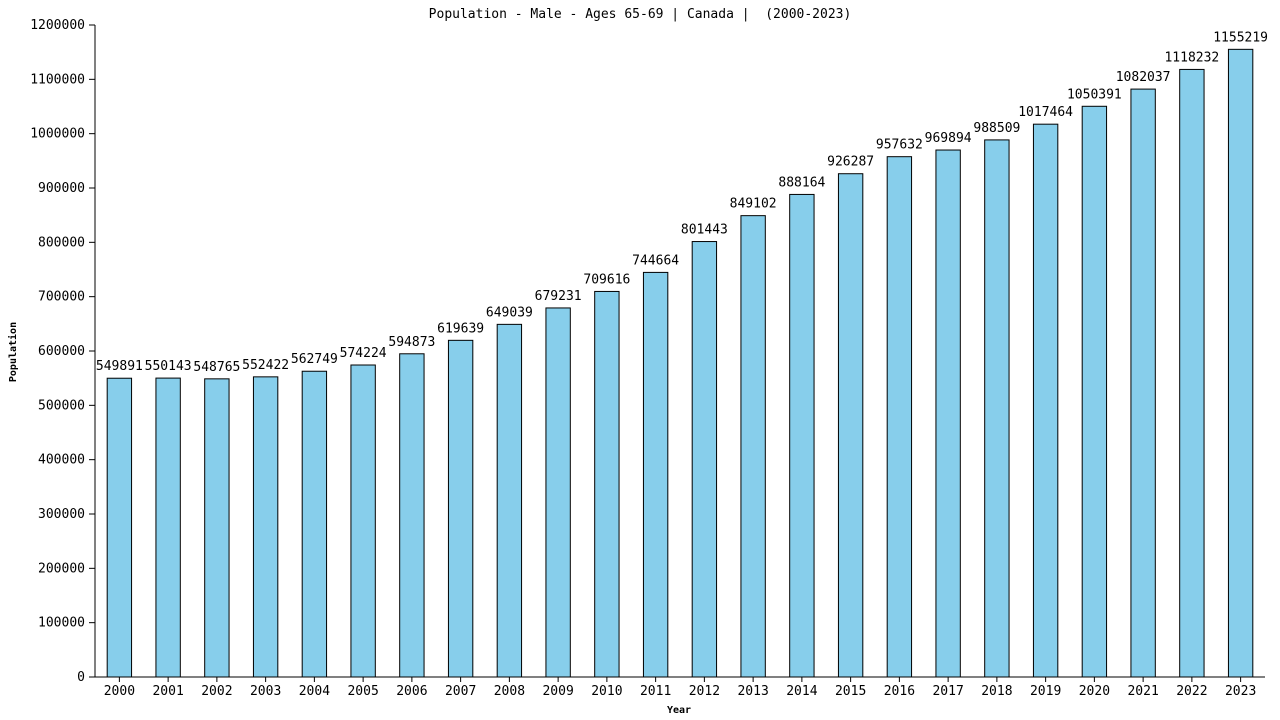  I want to click on data-label-2012: 801443, so click(704, 230).